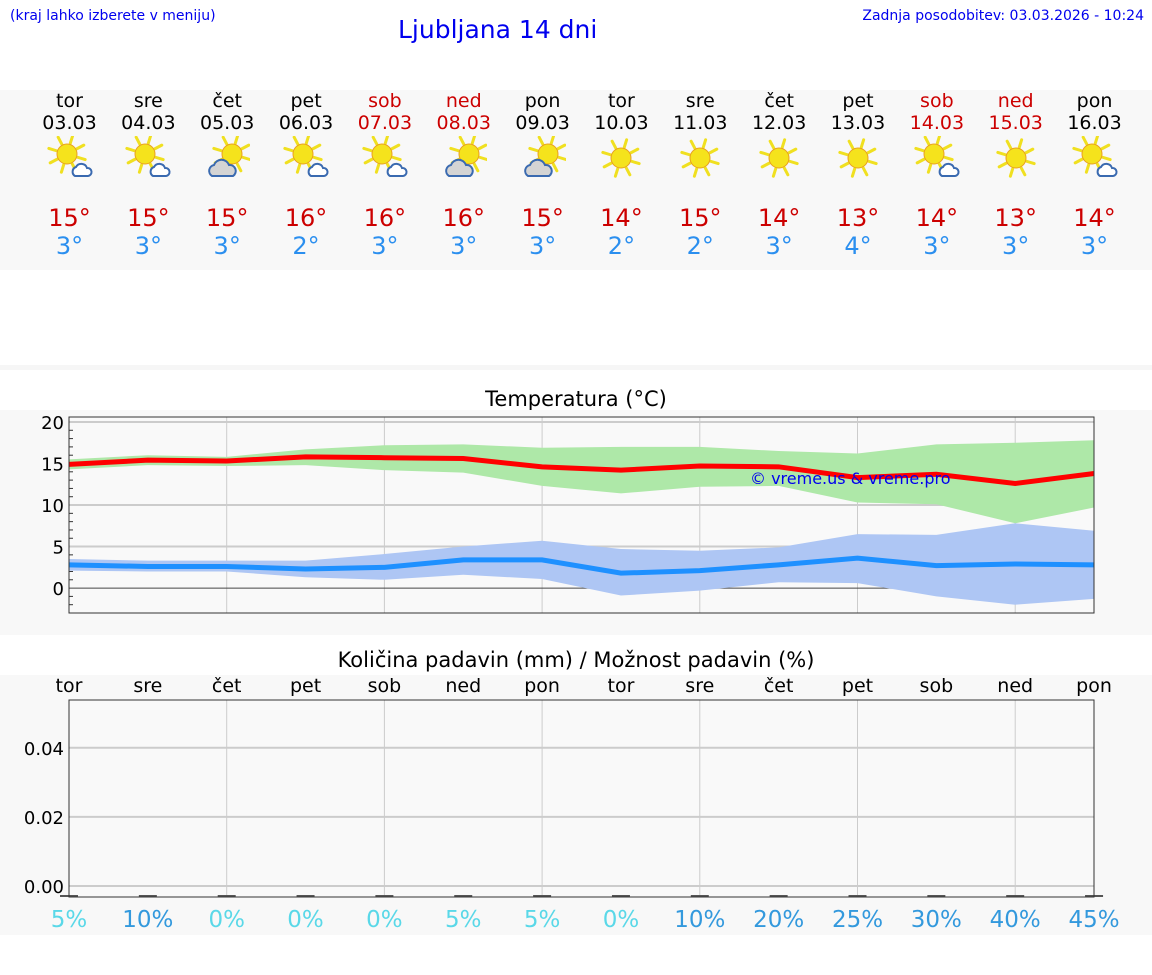  Describe the element at coordinates (148, 123) in the screenshot. I see `day-date: 04.03` at that location.